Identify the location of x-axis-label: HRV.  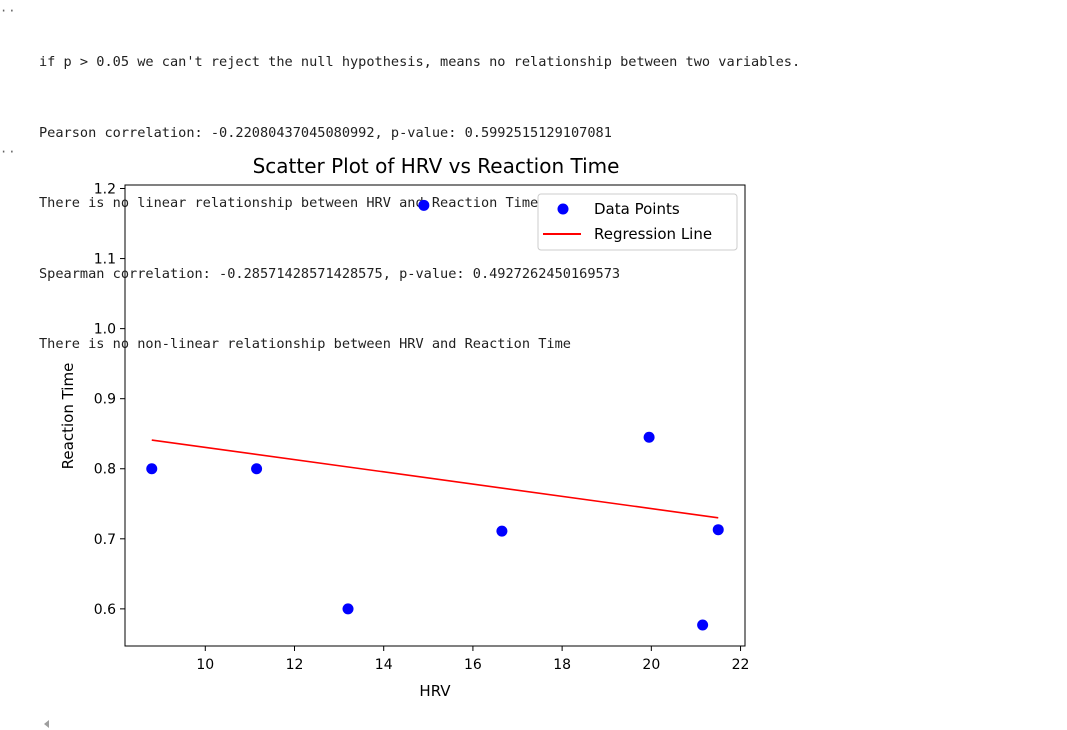
(435, 691).